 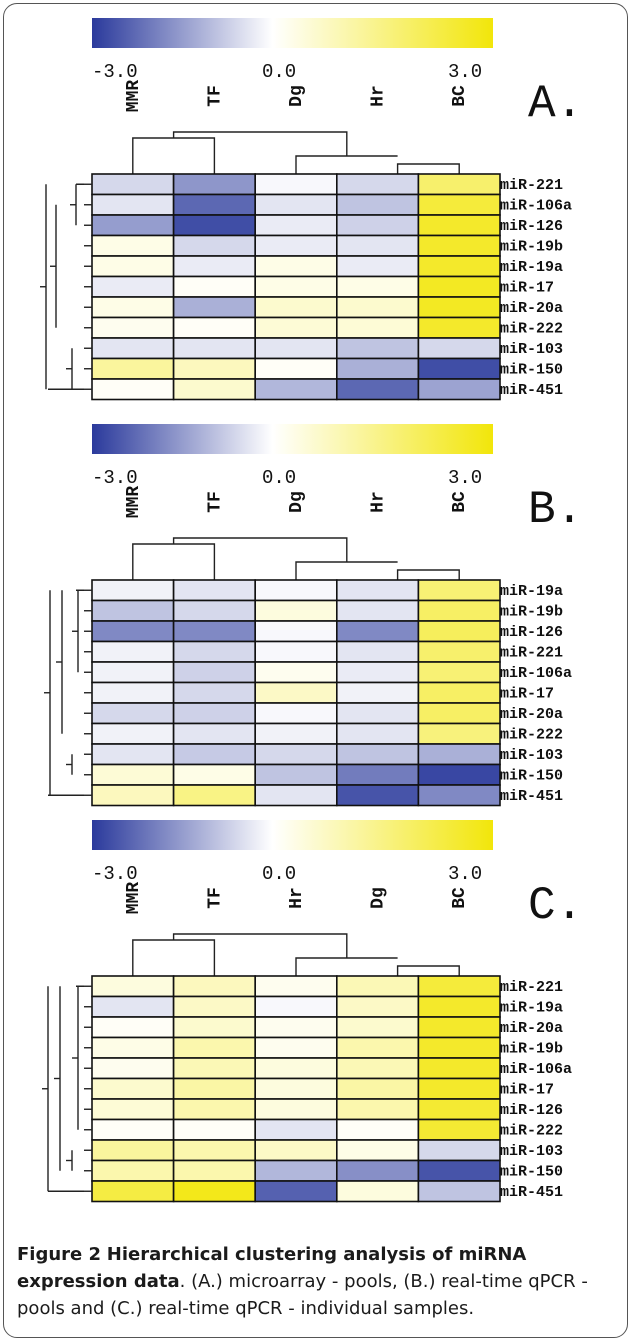 I want to click on row-label: miR-221, so click(x=531, y=653).